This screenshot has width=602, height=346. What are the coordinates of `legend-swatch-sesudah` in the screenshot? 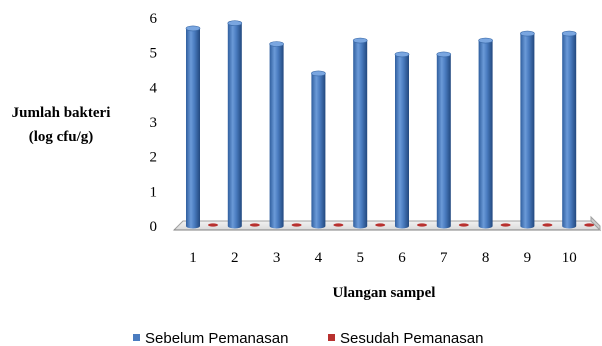 It's located at (331, 337).